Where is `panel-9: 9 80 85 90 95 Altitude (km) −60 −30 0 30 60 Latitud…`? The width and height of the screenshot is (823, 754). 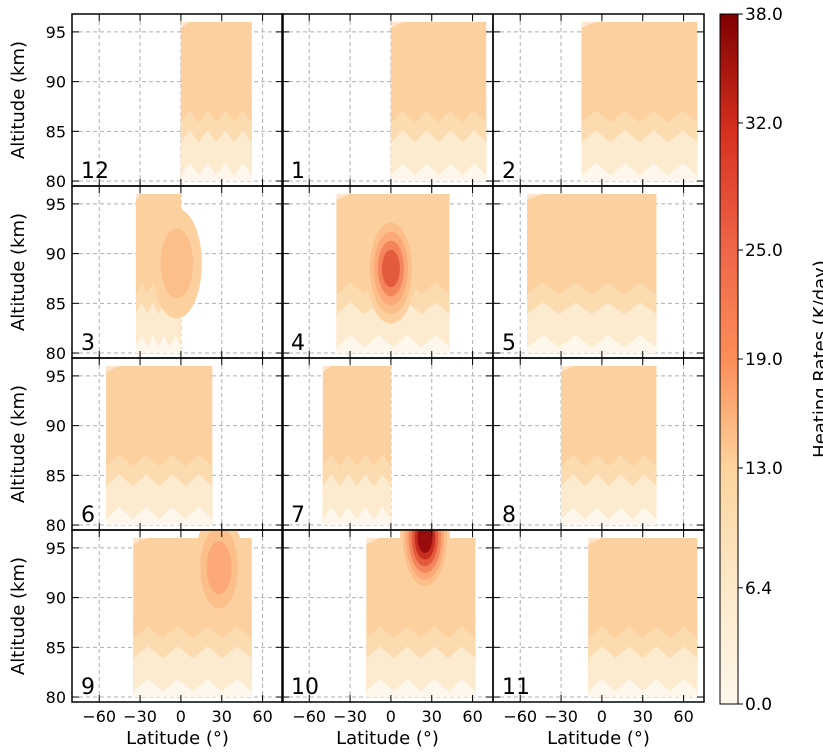 panel-9: 9 80 85 90 95 Altitude (km) −60 −30 0 30 60 Latitud… is located at coordinates (146, 639).